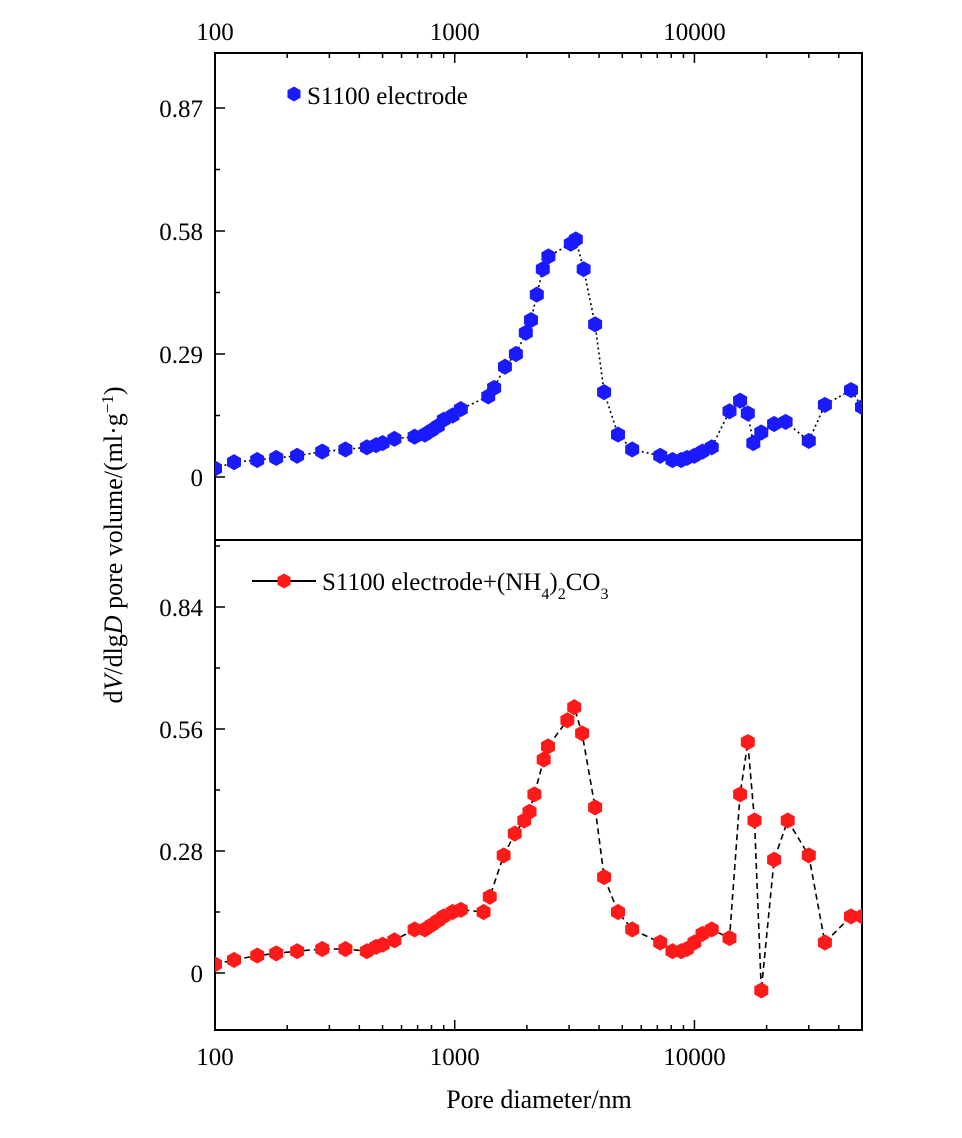  I want to click on y-tick-label: 0.29, so click(181, 355).